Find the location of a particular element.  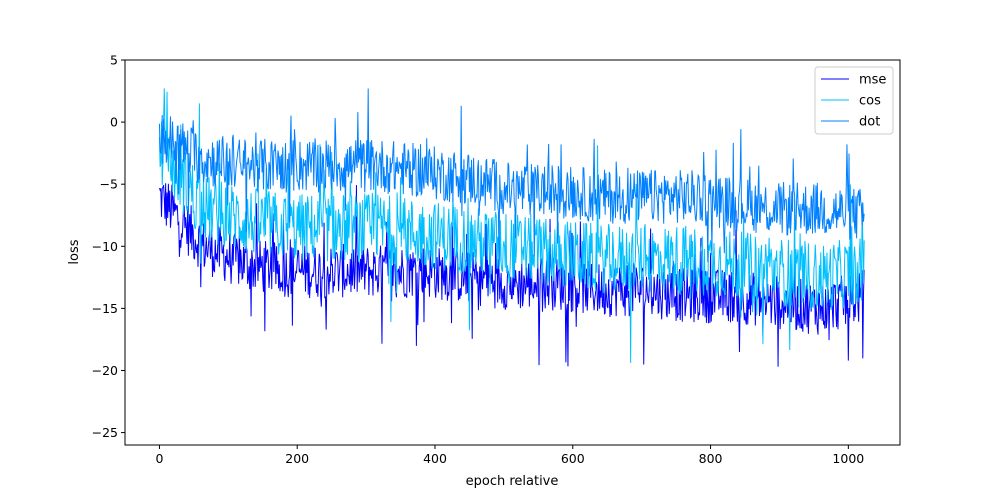

x-tick-label: 600 is located at coordinates (573, 458).